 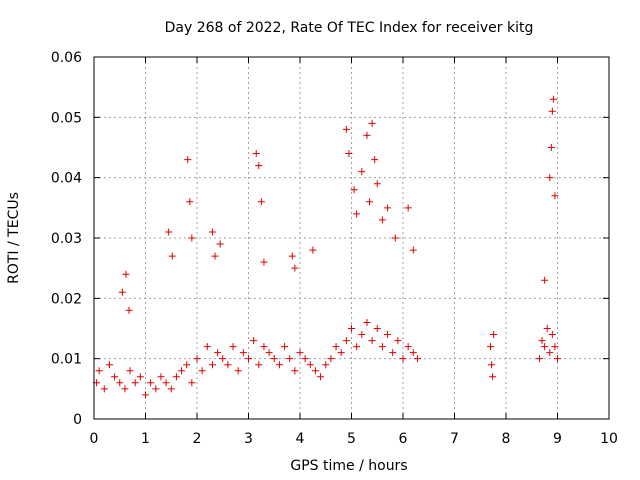 I want to click on y-tick-label: 0.06, so click(x=66, y=58).